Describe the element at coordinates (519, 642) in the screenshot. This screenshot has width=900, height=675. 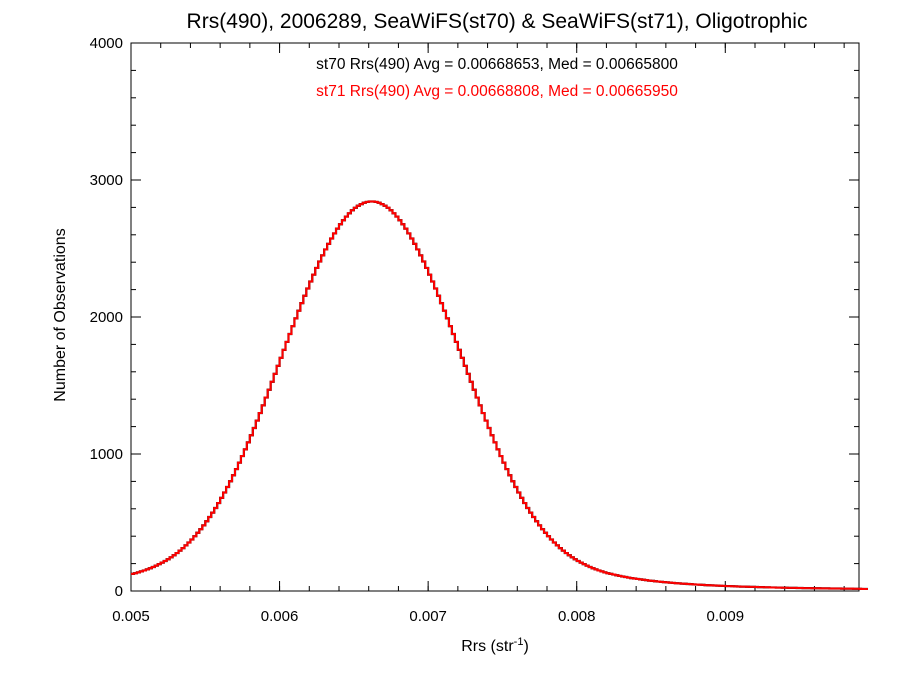
I see `x-axis-label-sup: -1` at that location.